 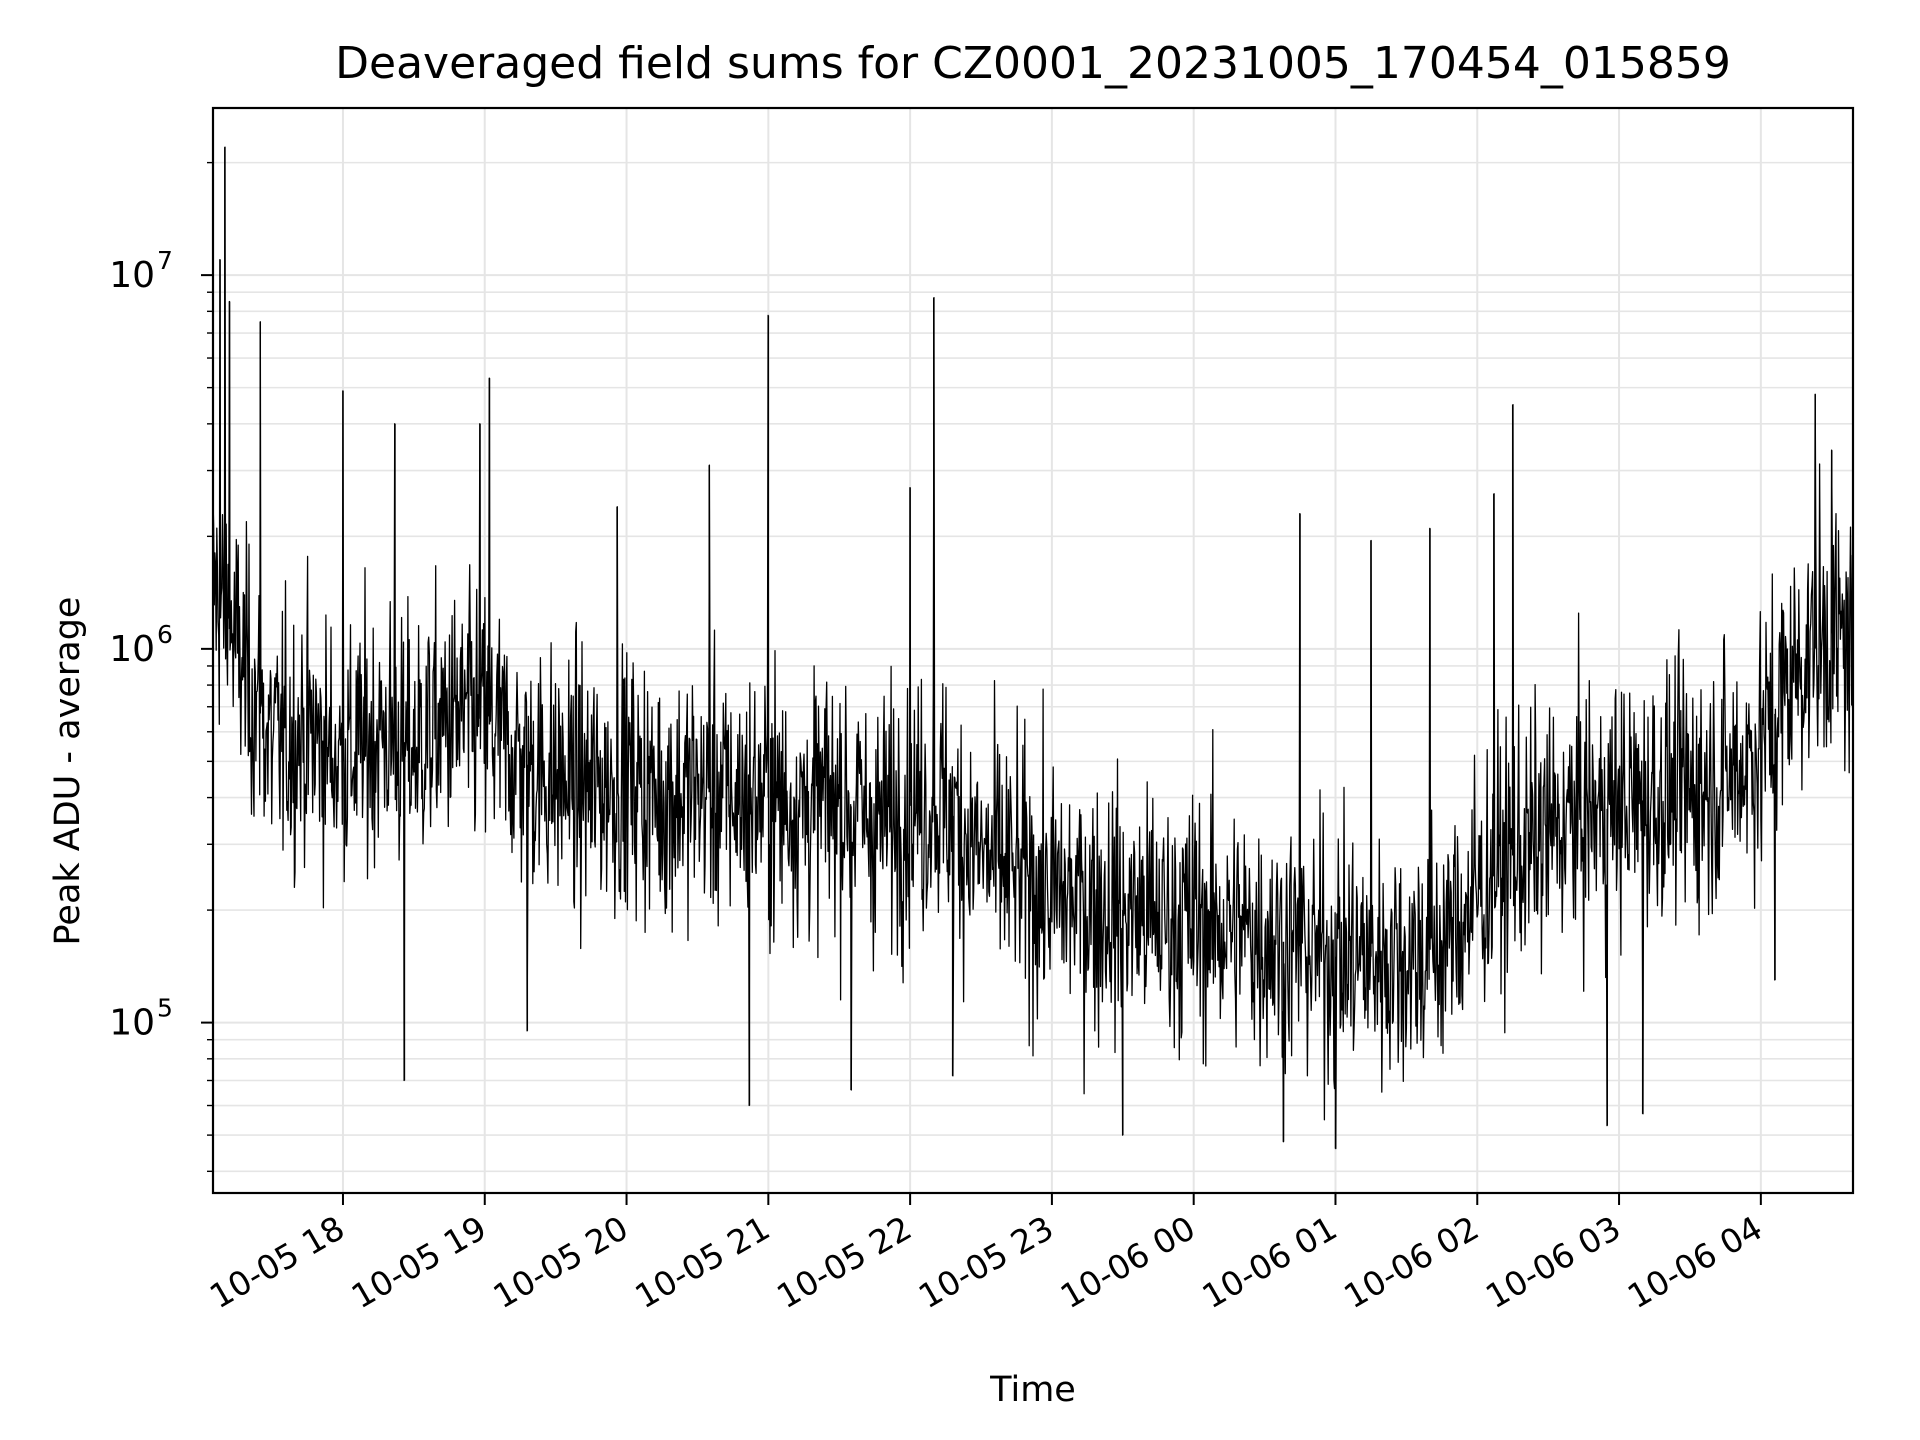 I want to click on y-tick-exponent: 5, so click(x=165, y=1008).